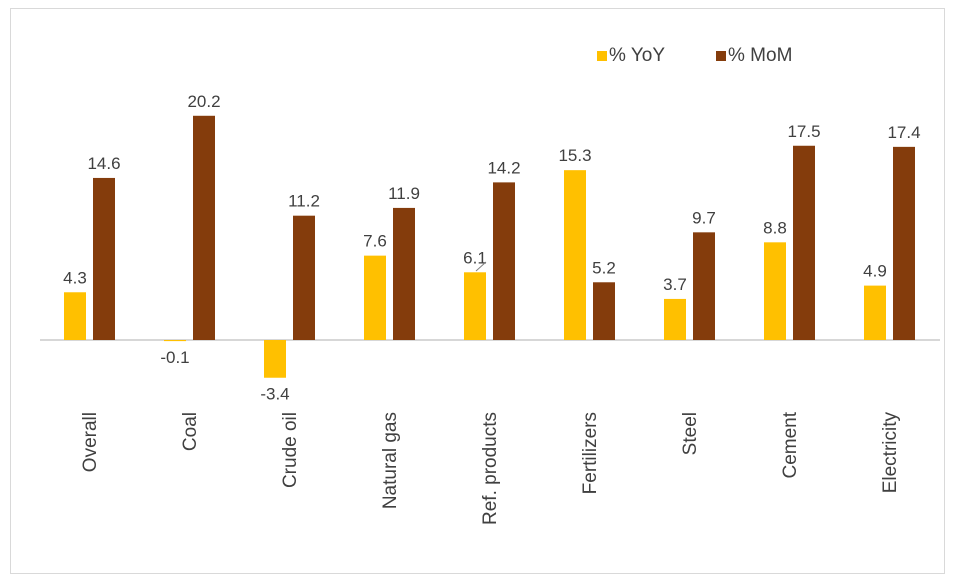 The height and width of the screenshot is (581, 957). Describe the element at coordinates (174, 357) in the screenshot. I see `data-label: -0.1` at that location.